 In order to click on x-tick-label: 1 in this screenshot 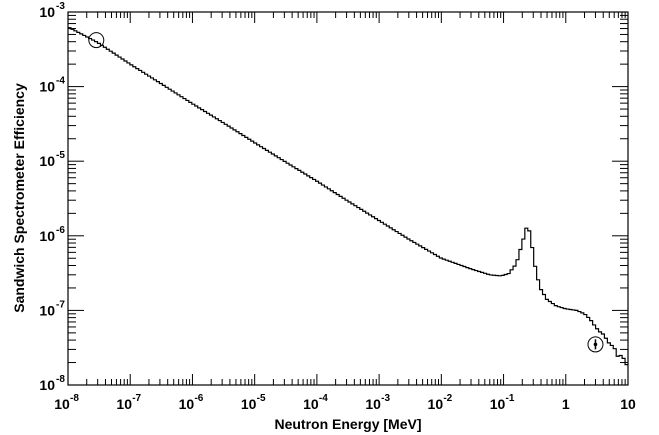, I will do `click(566, 404)`.